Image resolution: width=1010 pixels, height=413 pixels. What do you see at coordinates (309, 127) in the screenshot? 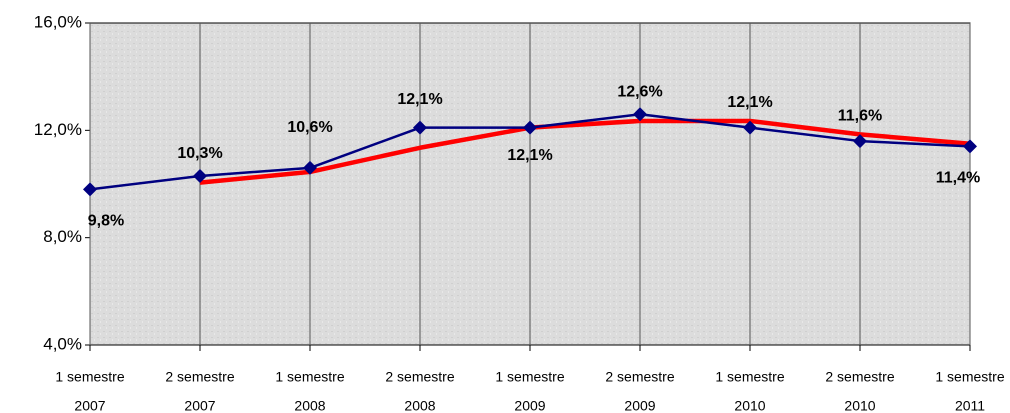
I see `data-label: 10,6%` at bounding box center [309, 127].